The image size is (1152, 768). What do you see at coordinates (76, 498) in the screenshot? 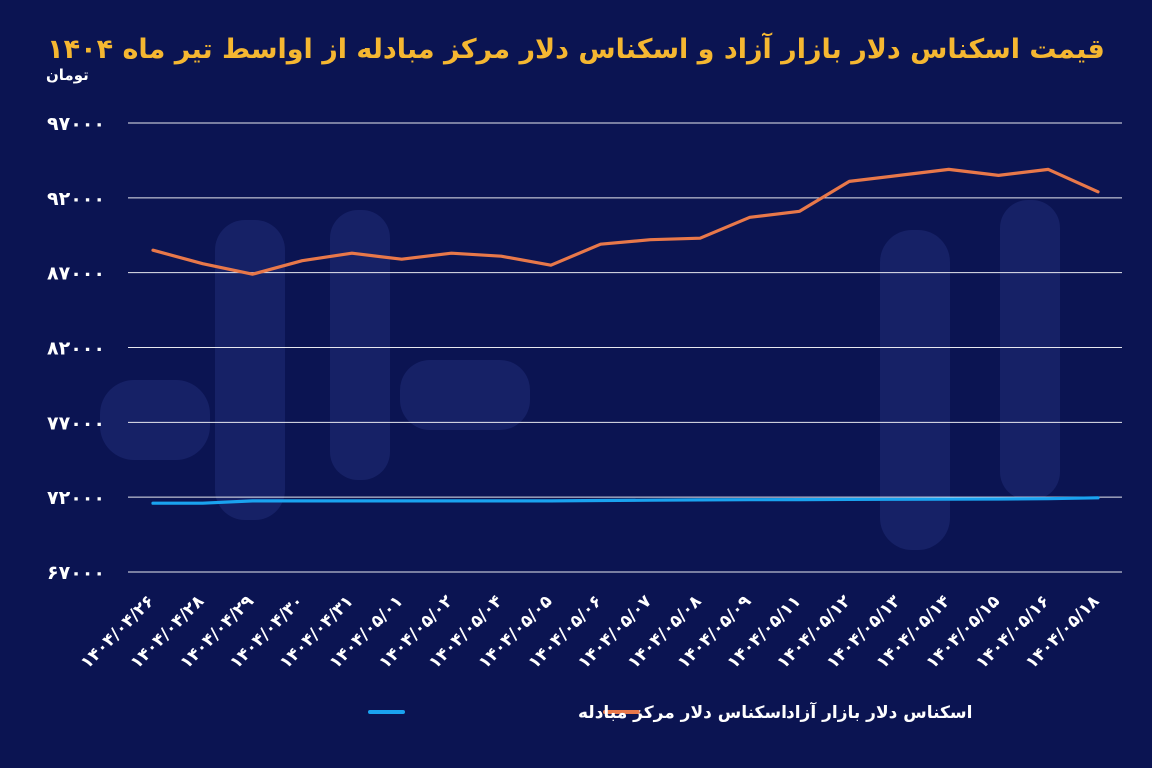
I see `y-tick-label: ۷۲۰۰۰` at bounding box center [76, 498].